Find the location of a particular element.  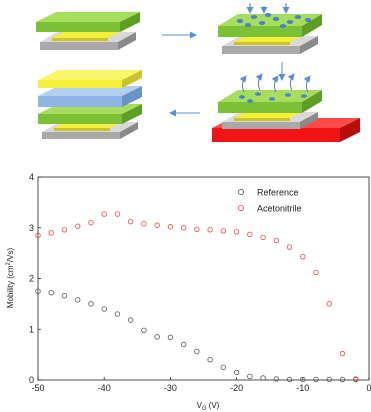

device-panel-encapsulated is located at coordinates (90, 104).